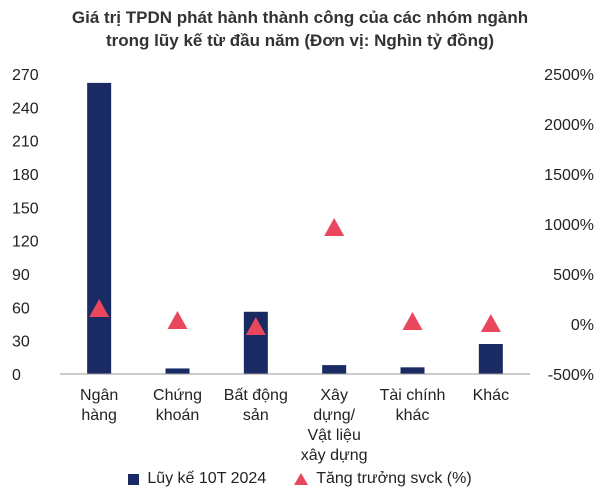 The width and height of the screenshot is (600, 500). What do you see at coordinates (334, 425) in the screenshot?
I see `x-category-label: Xây dựng/Vật liệu xây dựng` at bounding box center [334, 425].